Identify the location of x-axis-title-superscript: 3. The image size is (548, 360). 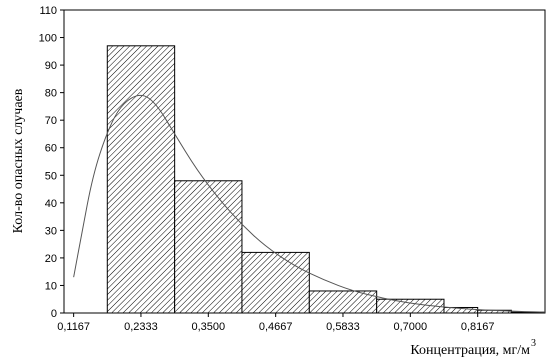
(533, 343).